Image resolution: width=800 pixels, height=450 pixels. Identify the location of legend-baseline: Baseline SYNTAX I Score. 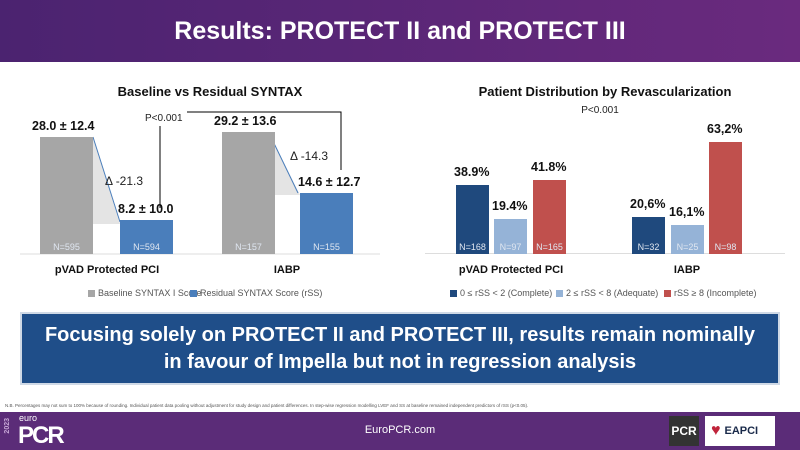
(144, 293).